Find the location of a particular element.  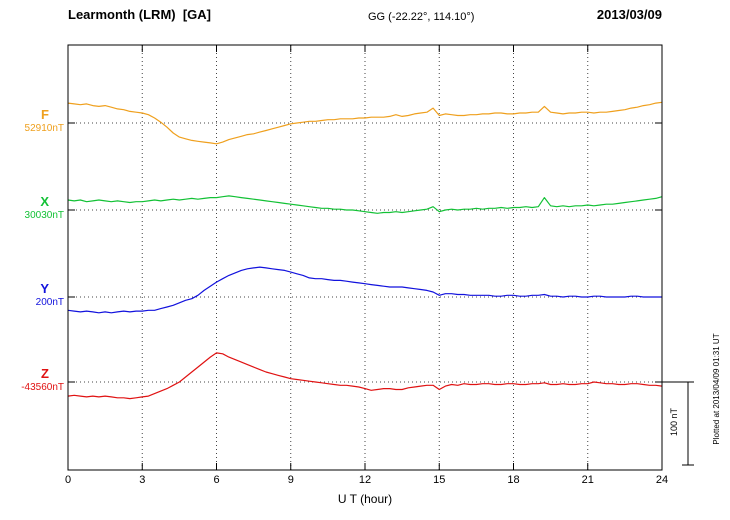

scale-bar-label: 100 nT is located at coordinates (674, 422).